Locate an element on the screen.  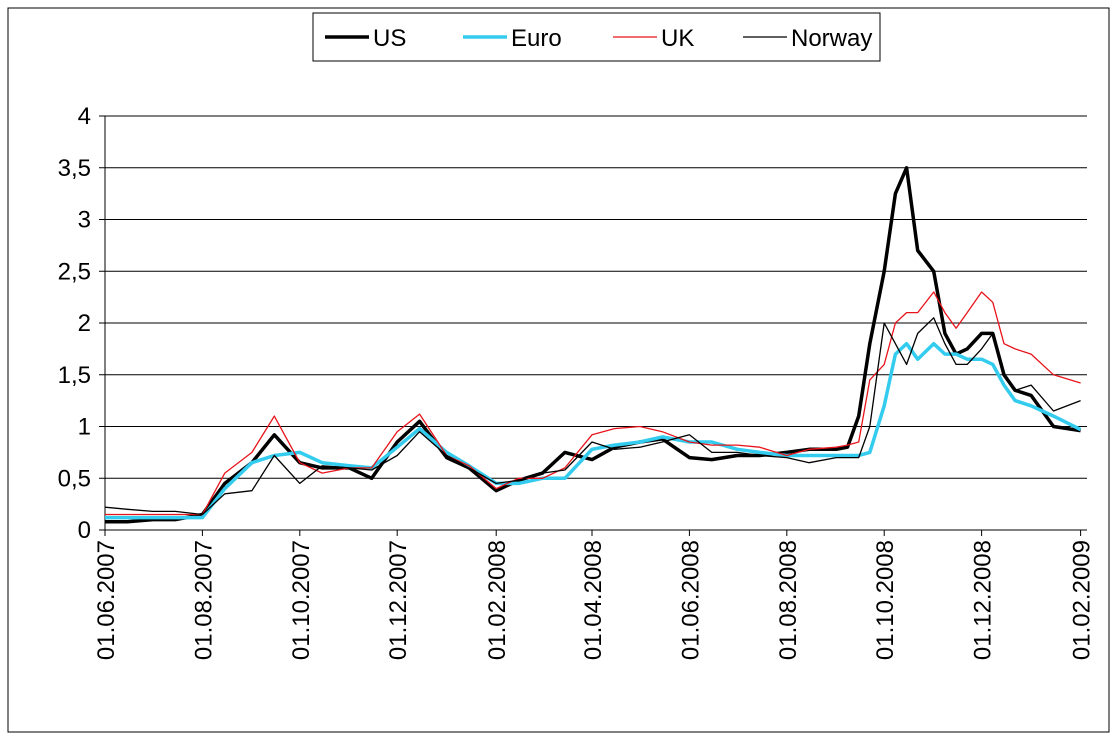
y-tick-label: 1 is located at coordinates (84, 427).